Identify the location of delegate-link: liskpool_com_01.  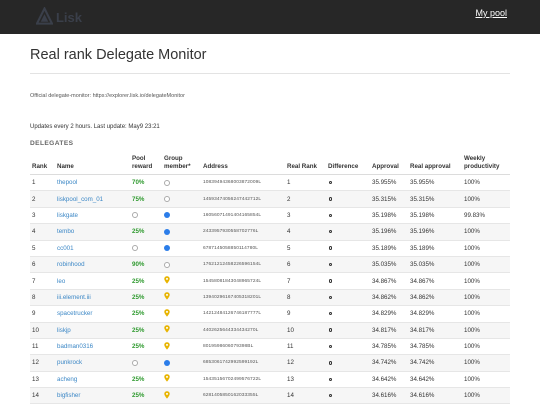
(80, 199).